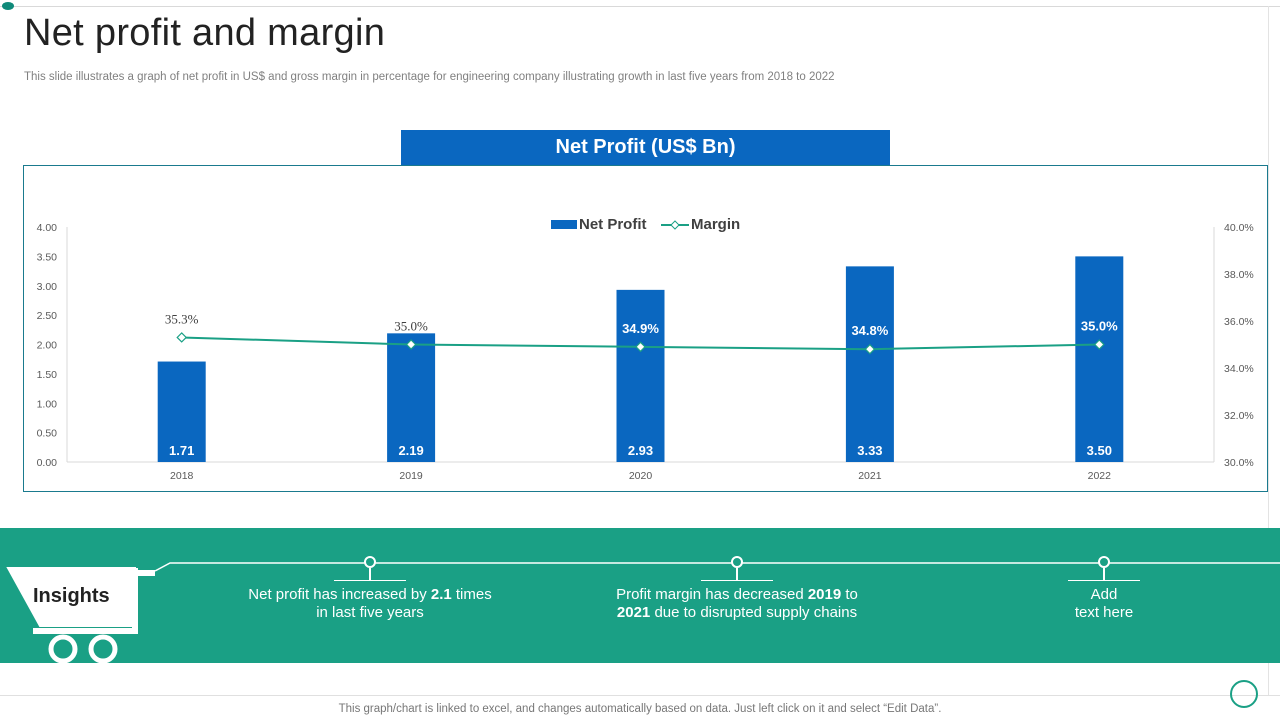 The image size is (1280, 720). What do you see at coordinates (1104, 594) in the screenshot?
I see `insight-3-line1: Add` at bounding box center [1104, 594].